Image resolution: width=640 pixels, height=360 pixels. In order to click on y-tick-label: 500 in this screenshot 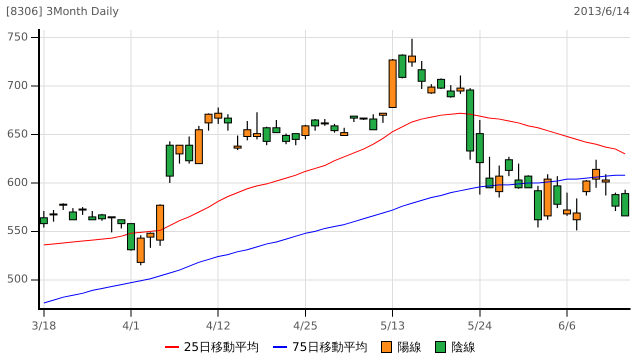, I will do `click(17, 279)`.